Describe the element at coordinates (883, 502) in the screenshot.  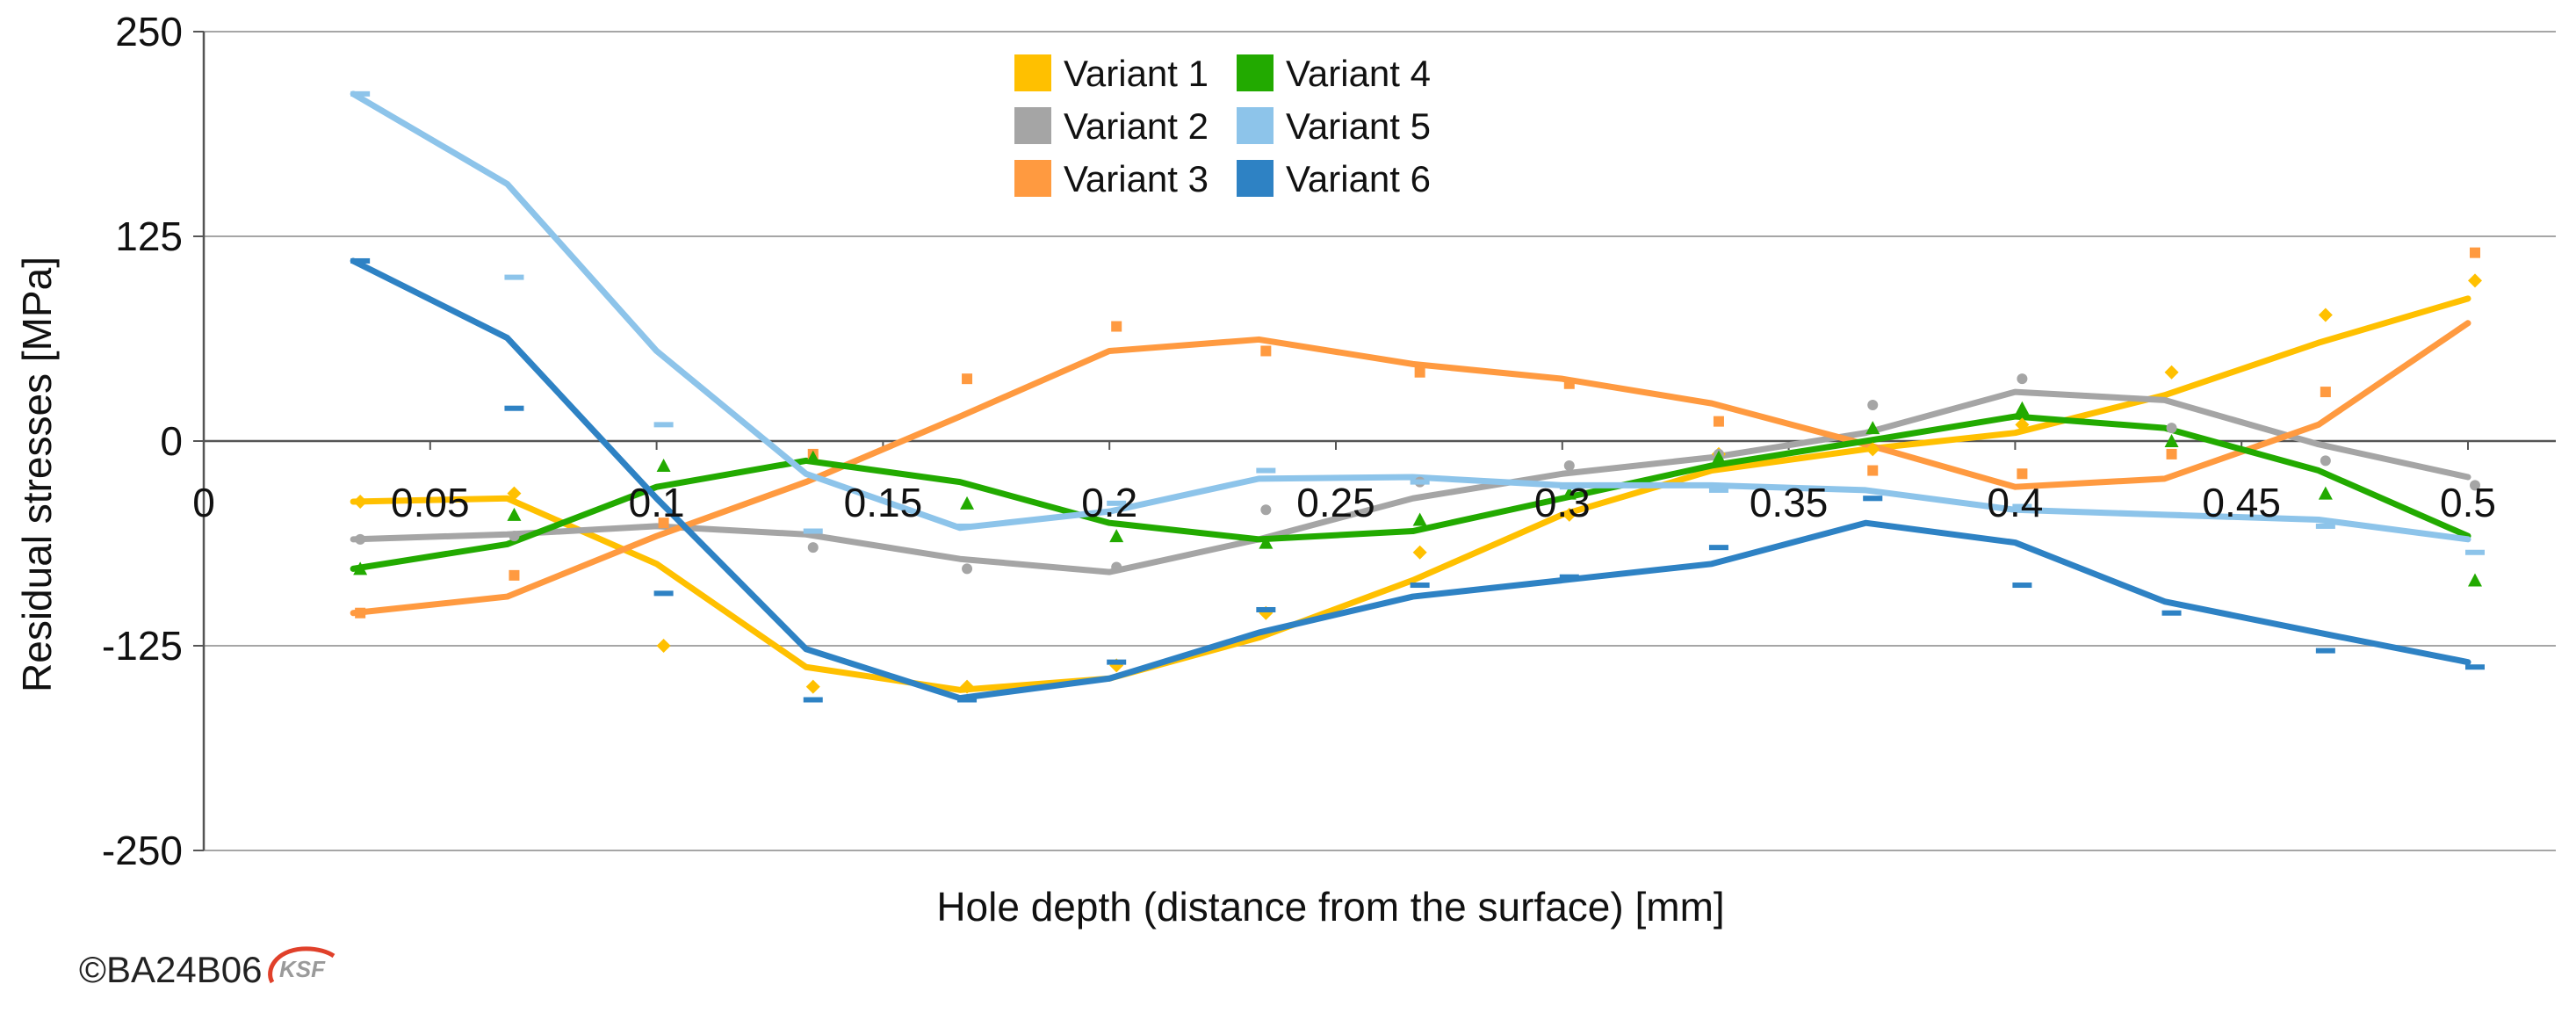
I see `x-tick-label-3: 0.15` at that location.